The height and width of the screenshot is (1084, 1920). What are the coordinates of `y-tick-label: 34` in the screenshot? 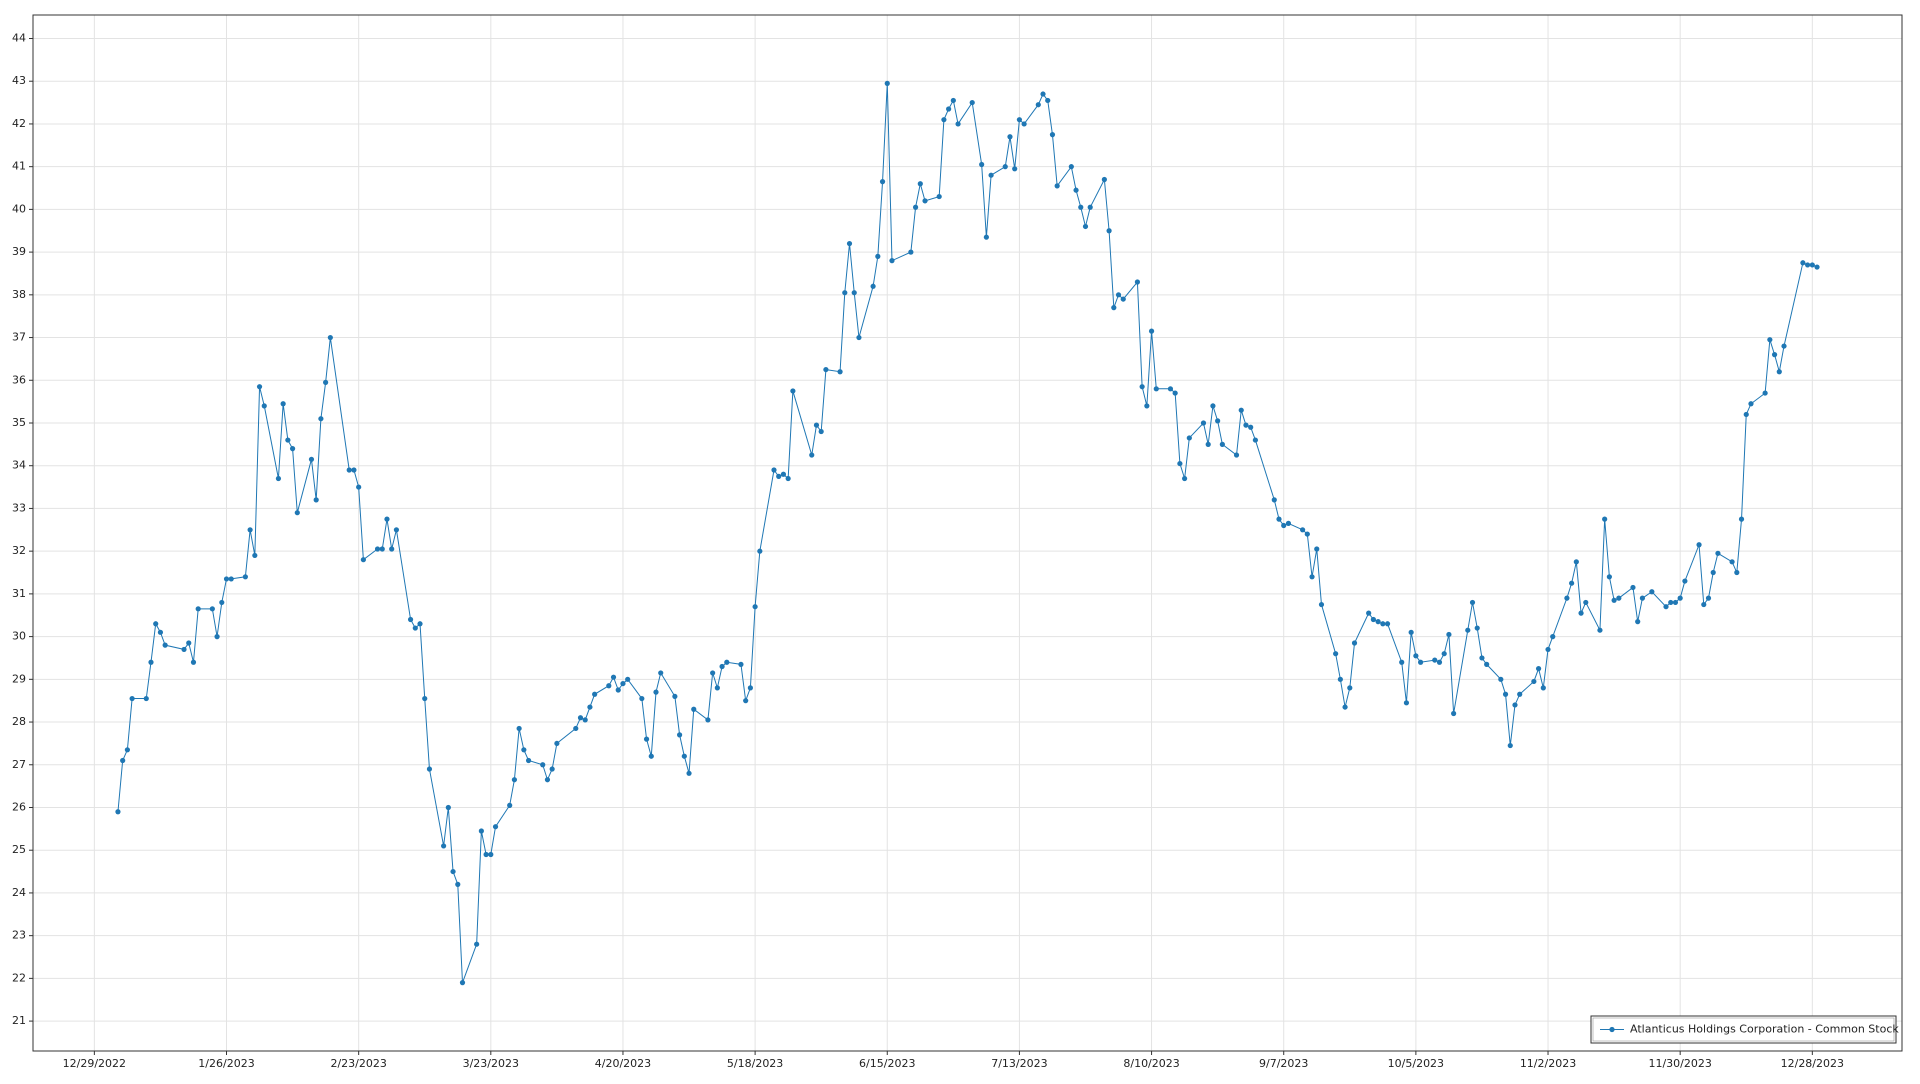 It's located at (19, 465).